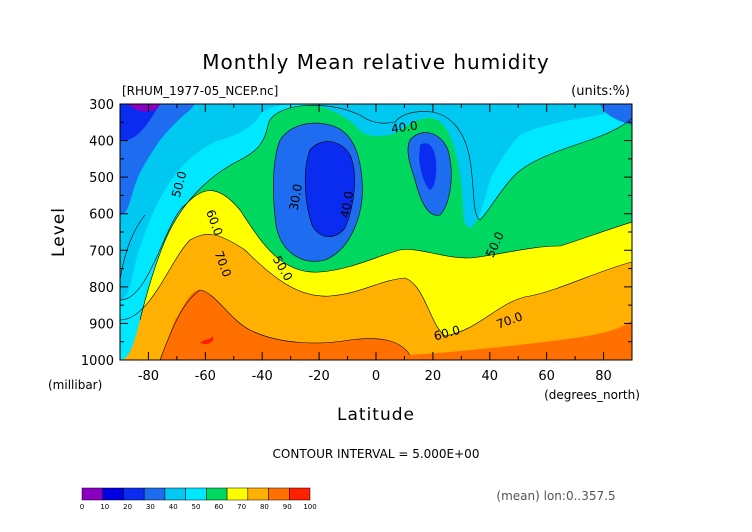  I want to click on x-tick-label: 40, so click(490, 376).